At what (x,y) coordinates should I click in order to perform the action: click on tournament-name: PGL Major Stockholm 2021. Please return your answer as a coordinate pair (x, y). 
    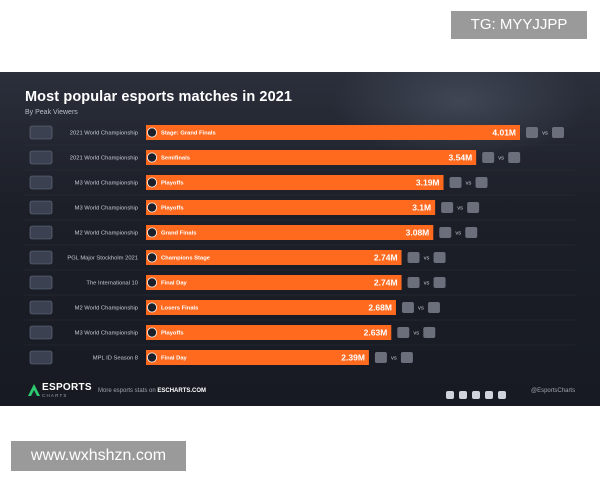
    Looking at the image, I should click on (102, 259).